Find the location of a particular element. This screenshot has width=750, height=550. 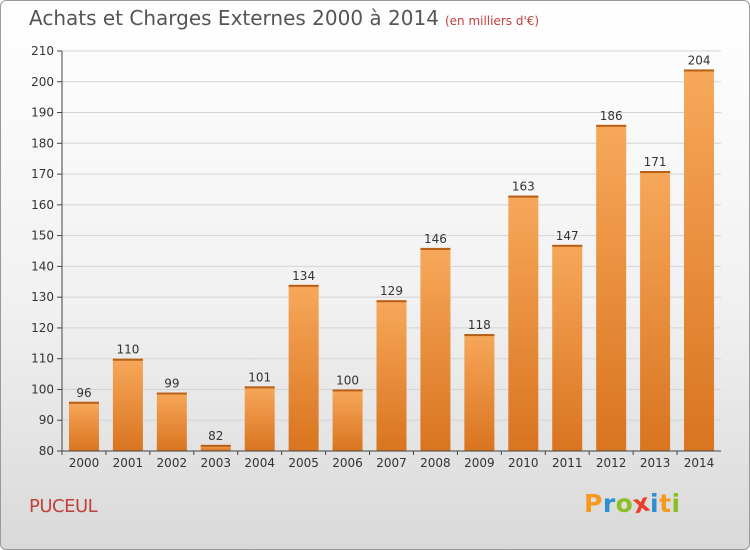

x-tick-label: 2006 is located at coordinates (347, 463).